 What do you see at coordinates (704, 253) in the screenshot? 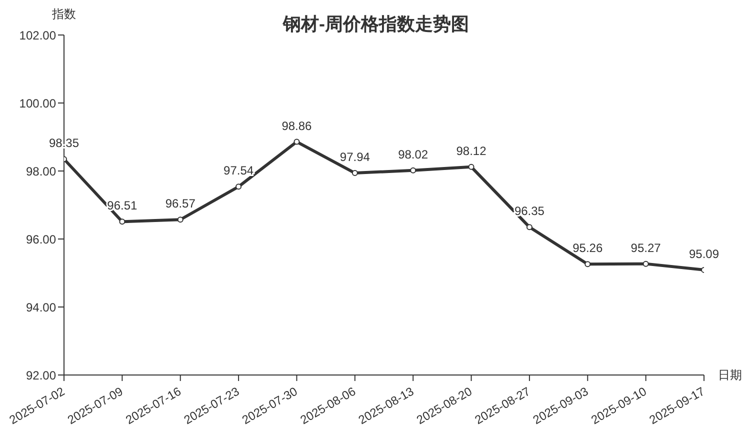
I see `data-label: 95.09` at bounding box center [704, 253].